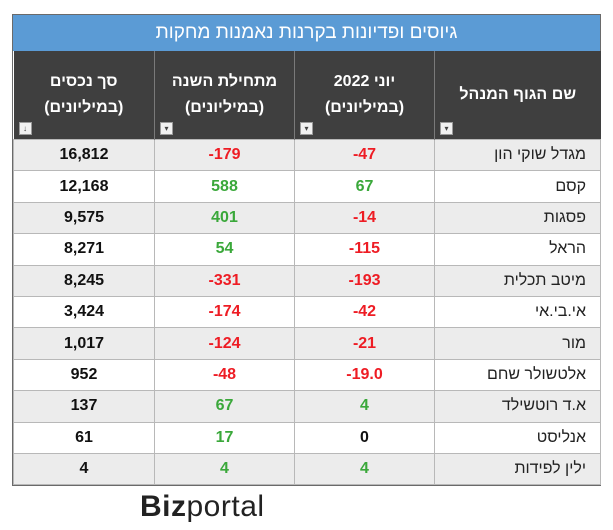  I want to click on header-june: יוני 2022 (במיליונים) ▾, so click(364, 95).